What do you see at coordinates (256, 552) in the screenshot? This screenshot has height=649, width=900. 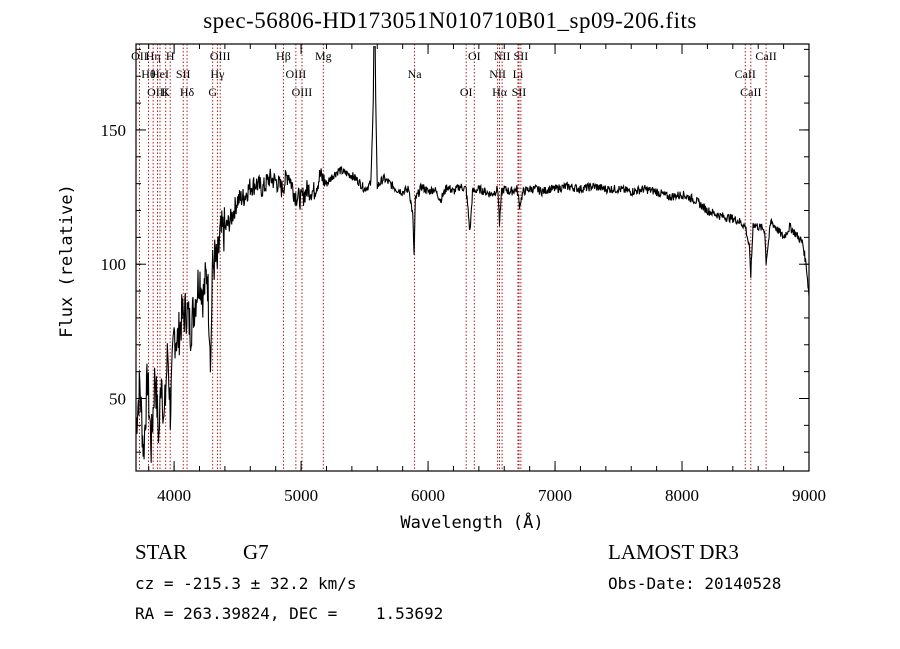 I see `spectral-subclass: G7` at bounding box center [256, 552].